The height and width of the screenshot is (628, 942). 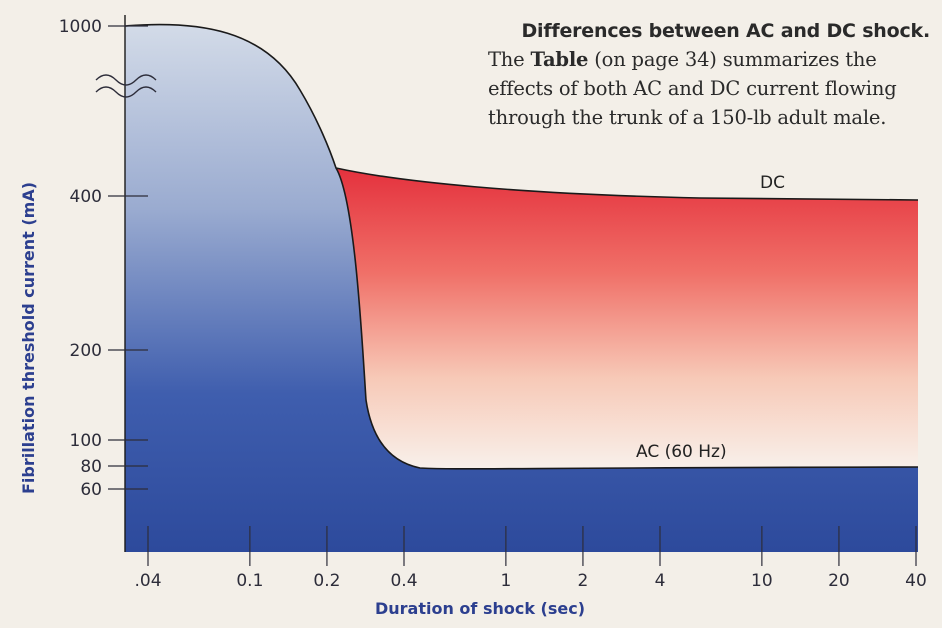 I want to click on x-tick-label: 0.1, so click(x=249, y=581).